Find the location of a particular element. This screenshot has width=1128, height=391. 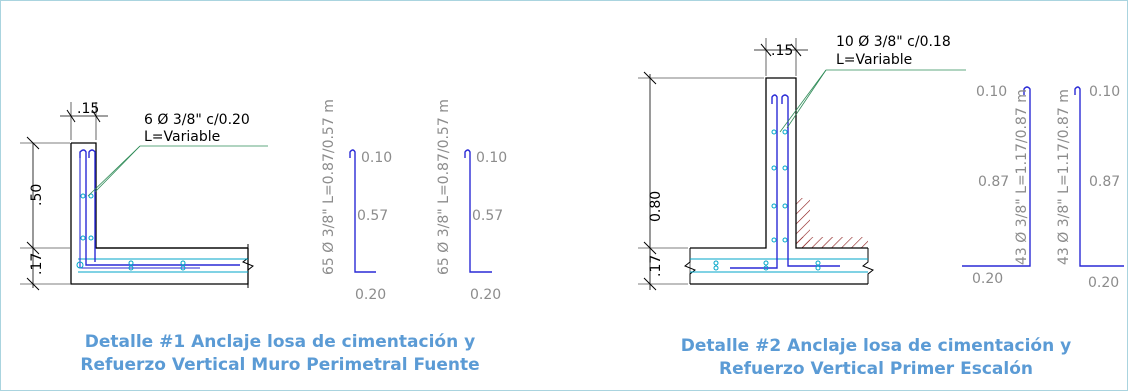

detail1-caption-line1: Detalle #1 Anclaje losa de cimentación y is located at coordinates (280, 342).